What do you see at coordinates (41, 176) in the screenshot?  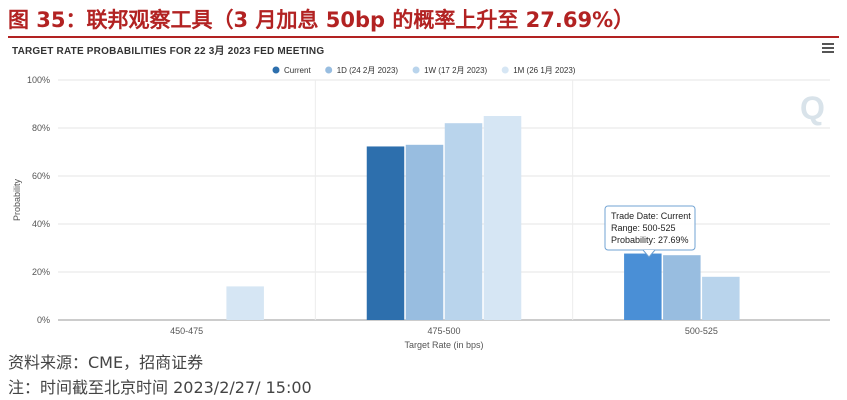 I see `y-tick-label: 60%` at bounding box center [41, 176].